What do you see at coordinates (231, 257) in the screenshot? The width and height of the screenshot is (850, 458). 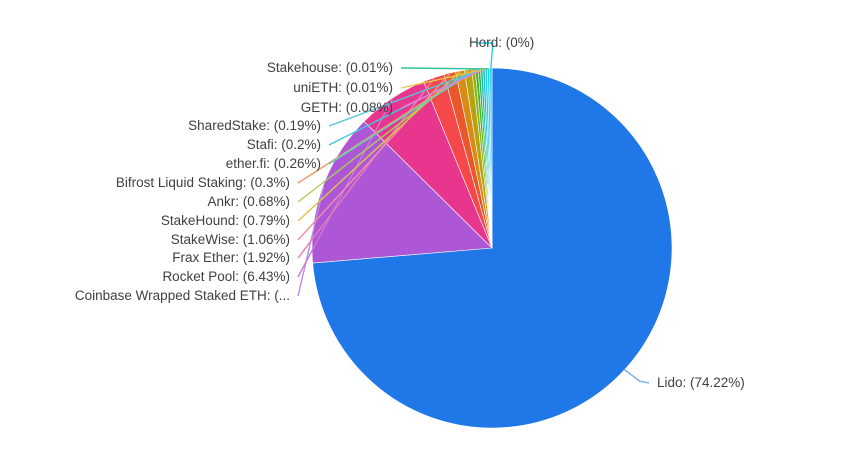 I see `pie-slice-label: Frax Ether: (1.92%)` at bounding box center [231, 257].